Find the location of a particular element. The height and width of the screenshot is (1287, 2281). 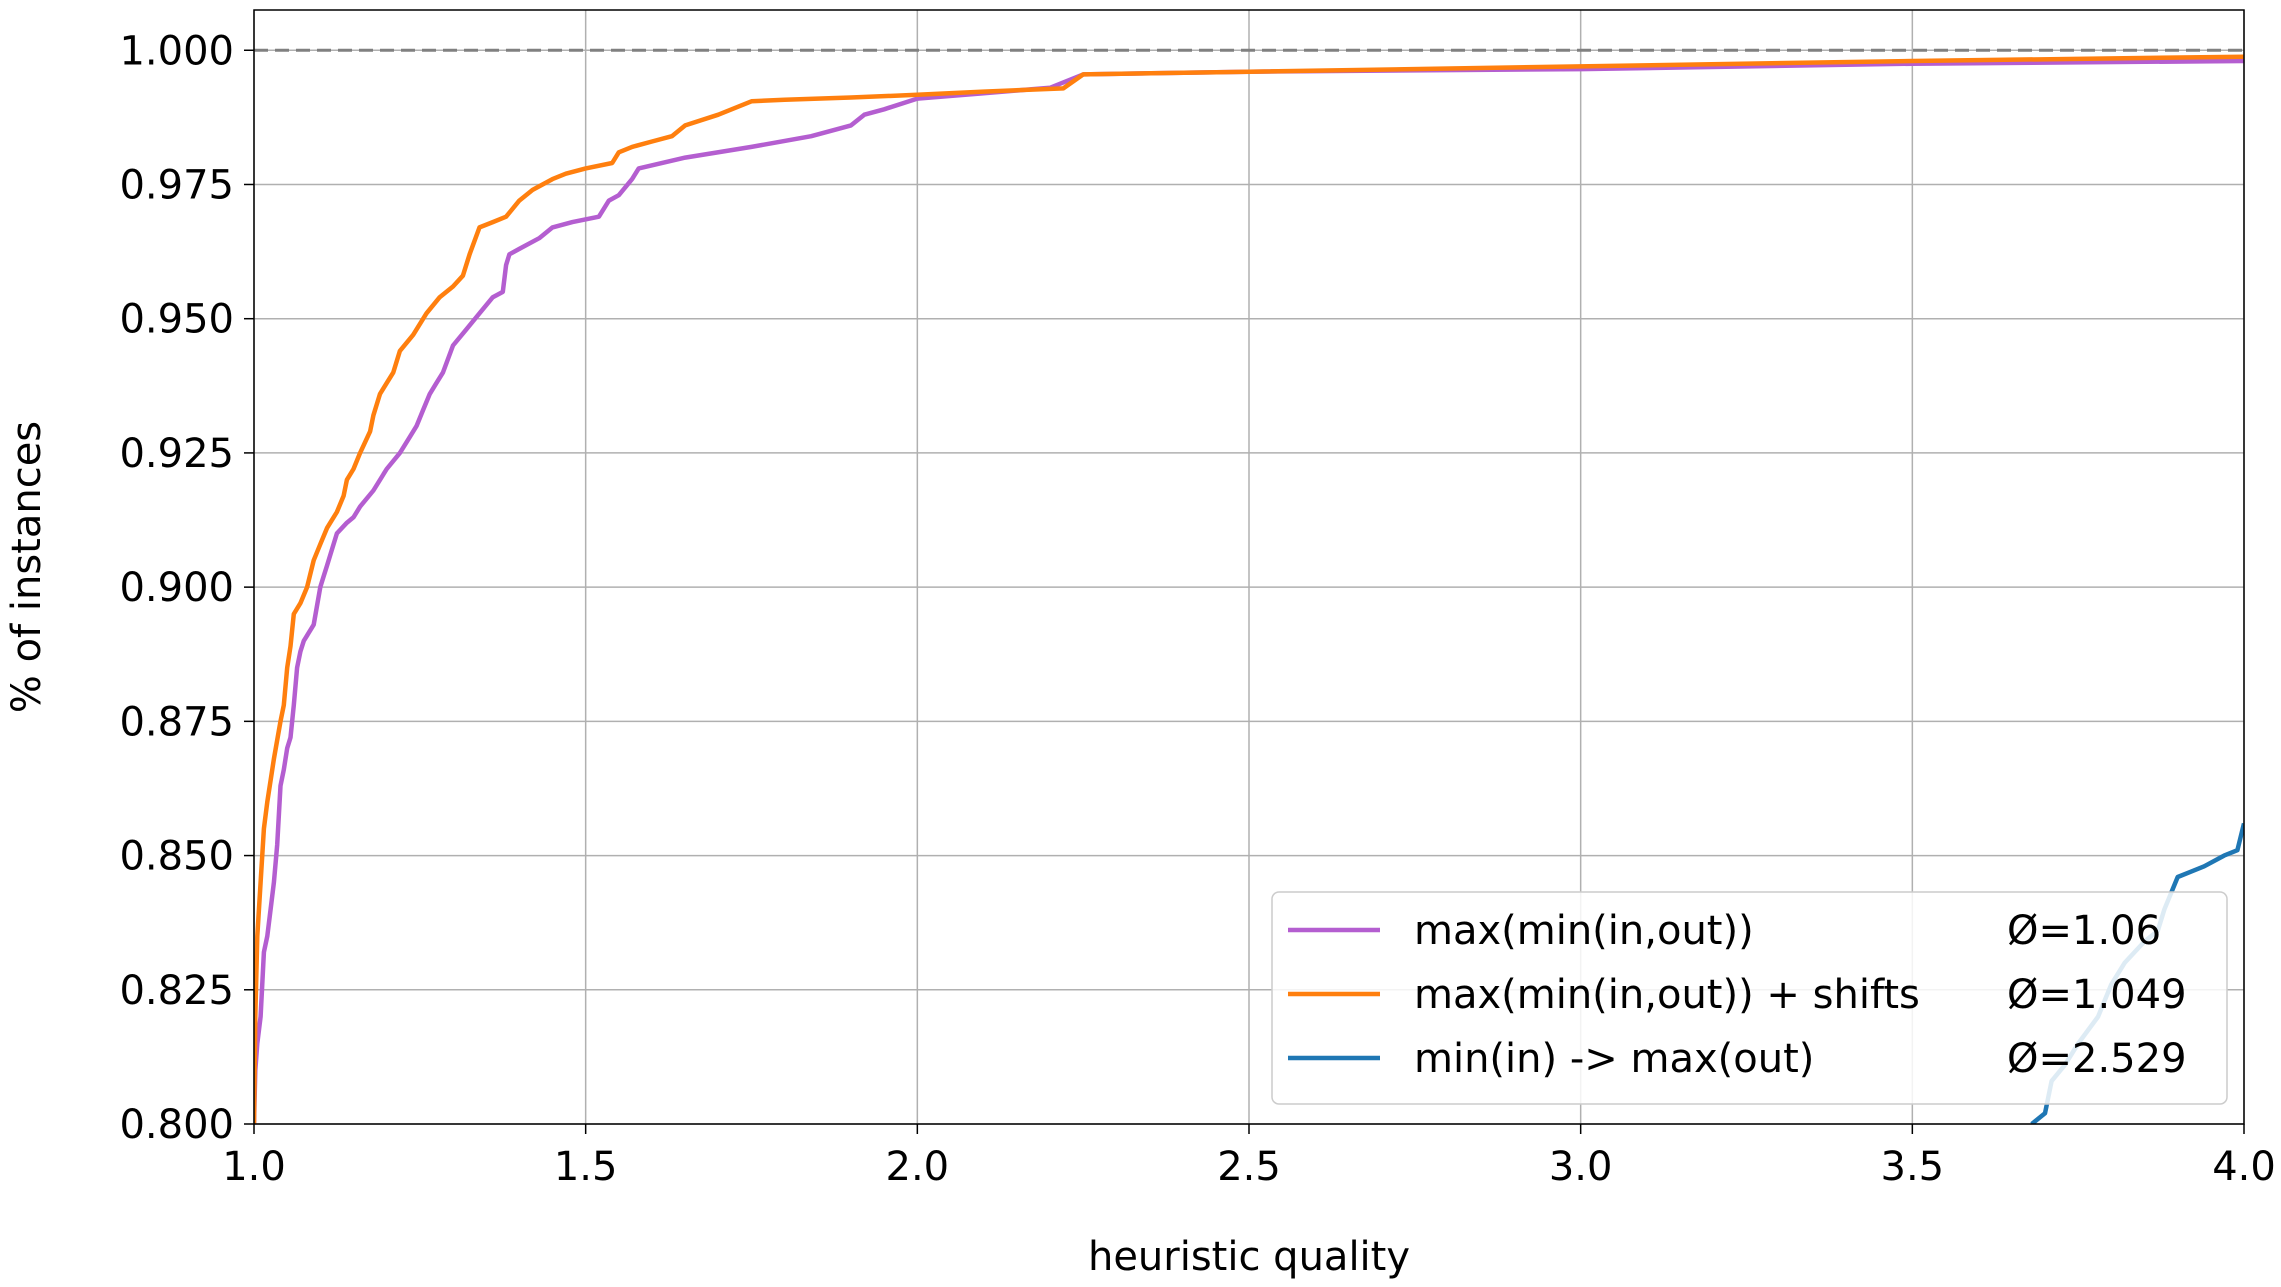

x-axis: 1.0 1.5 2.0 2.5 3.0 3.5 4.0 is located at coordinates (1249, 1157).